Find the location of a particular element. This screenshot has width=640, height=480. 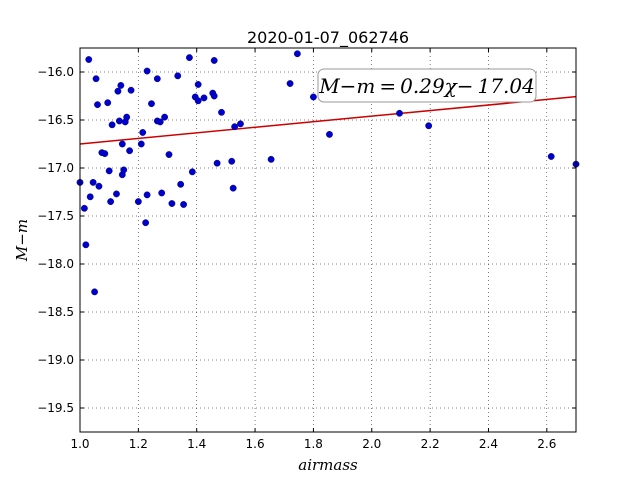

y-tick-label: −17.5 is located at coordinates (55, 216).